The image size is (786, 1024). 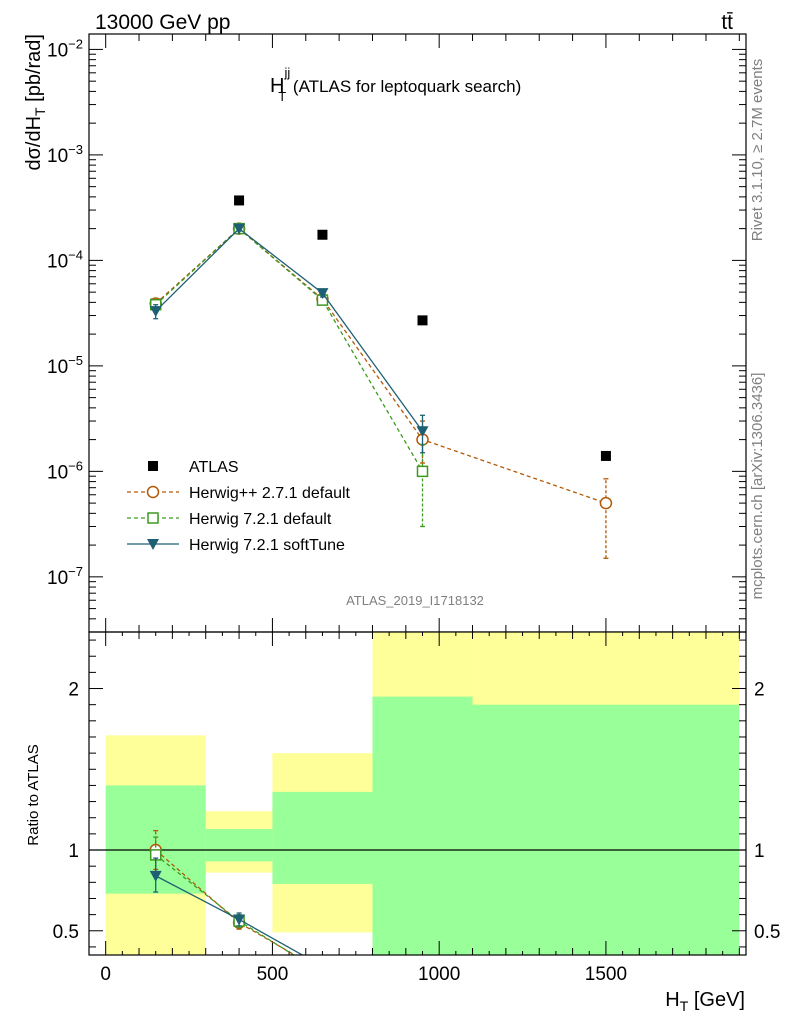 What do you see at coordinates (759, 851) in the screenshot?
I see `y-tick-label-right: 1` at bounding box center [759, 851].